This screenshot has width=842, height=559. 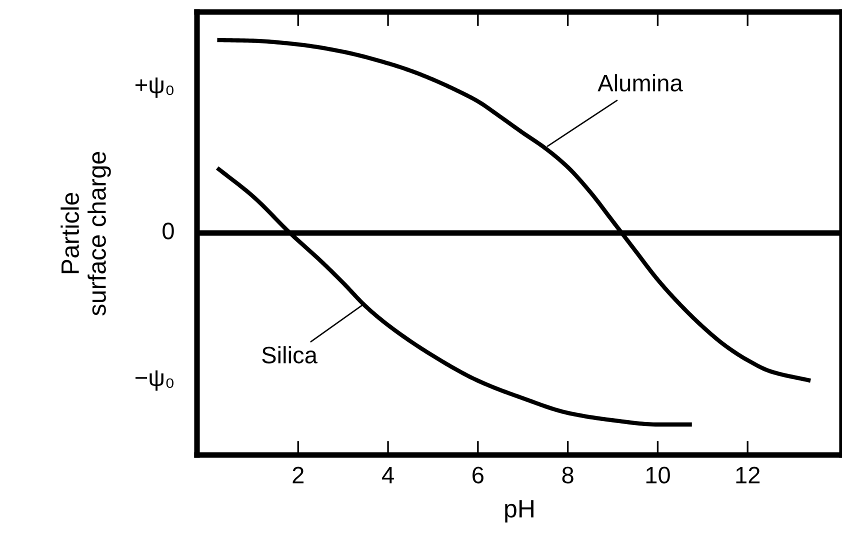 I want to click on x-tick-label: 8, so click(x=568, y=475).